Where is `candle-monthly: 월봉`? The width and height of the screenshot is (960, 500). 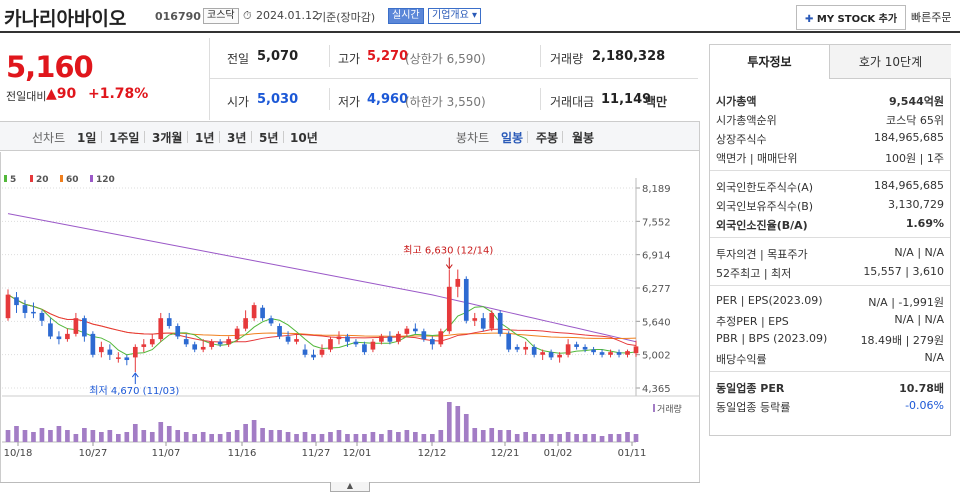 candle-monthly: 월봉 is located at coordinates (583, 138).